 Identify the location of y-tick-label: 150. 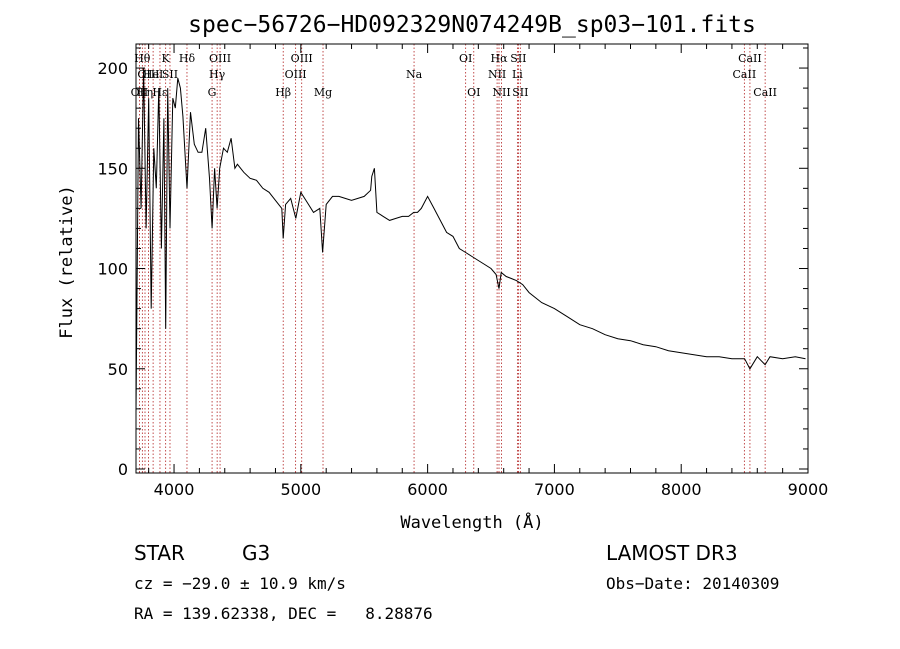
(112, 168).